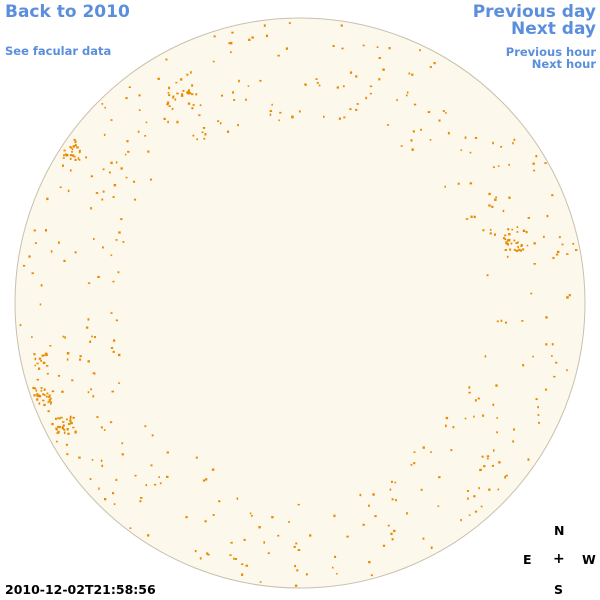 Image resolution: width=600 pixels, height=600 pixels. I want to click on see-facular-data-link: See facular data, so click(58, 51).